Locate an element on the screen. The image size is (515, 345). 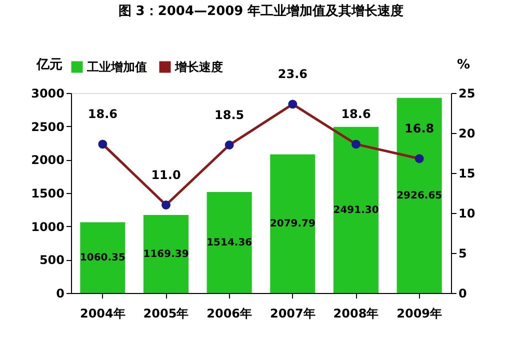
y2-tick-label: 5 is located at coordinates (462, 253).